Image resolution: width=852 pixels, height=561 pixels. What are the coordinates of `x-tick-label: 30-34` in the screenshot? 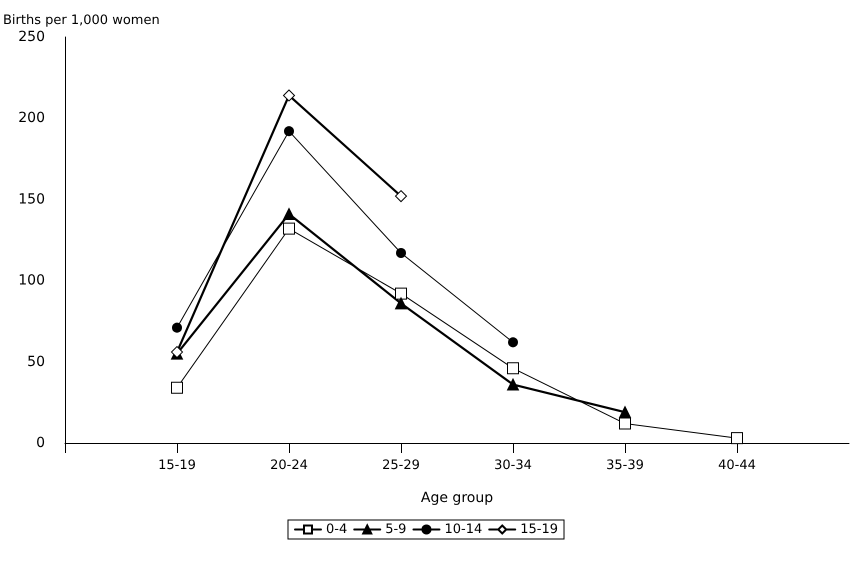 It's located at (513, 465).